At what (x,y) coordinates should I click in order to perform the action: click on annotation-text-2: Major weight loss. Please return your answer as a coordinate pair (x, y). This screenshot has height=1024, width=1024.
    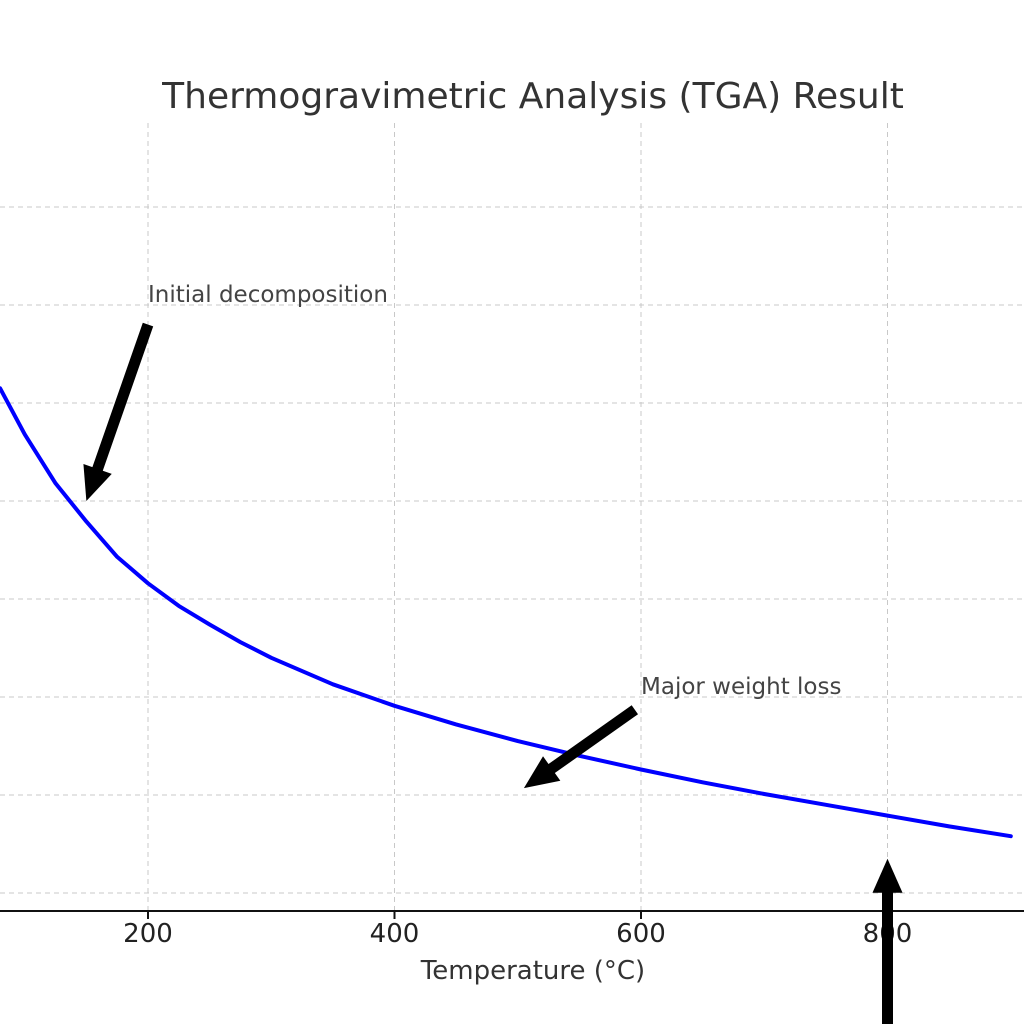
    Looking at the image, I should click on (741, 687).